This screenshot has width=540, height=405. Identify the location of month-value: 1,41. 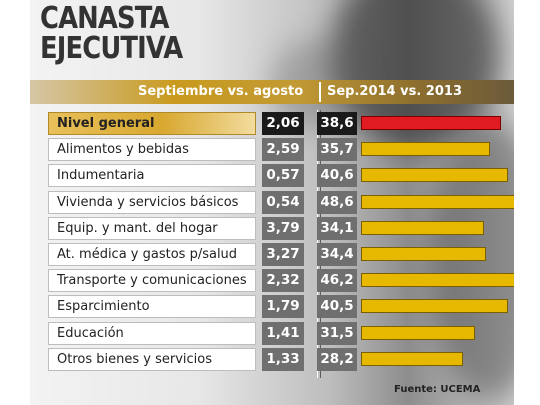
(283, 333).